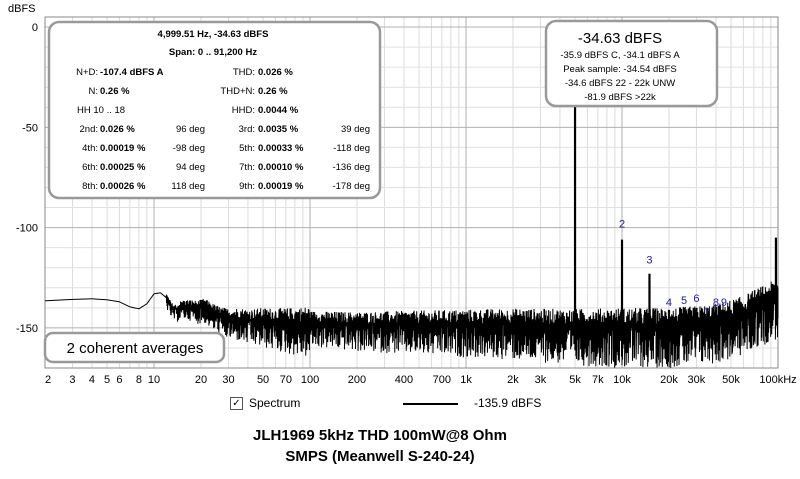  What do you see at coordinates (575, 380) in the screenshot?
I see `x-tick-label: 5k` at bounding box center [575, 380].